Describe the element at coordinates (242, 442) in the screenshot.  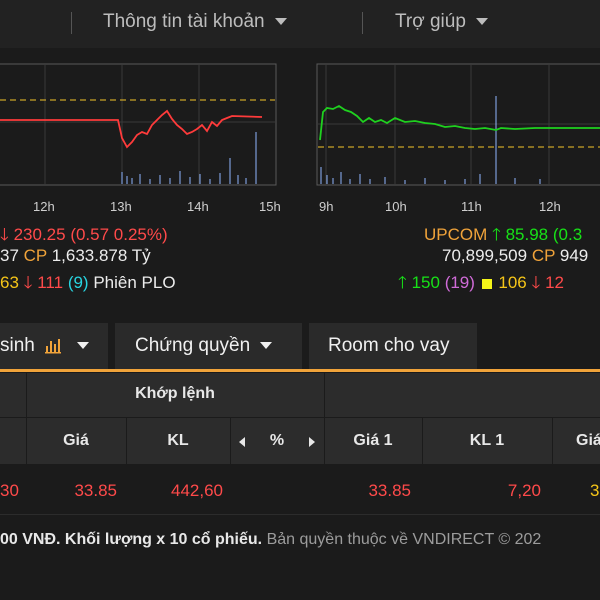
I see `arrow-left-icon` at that location.